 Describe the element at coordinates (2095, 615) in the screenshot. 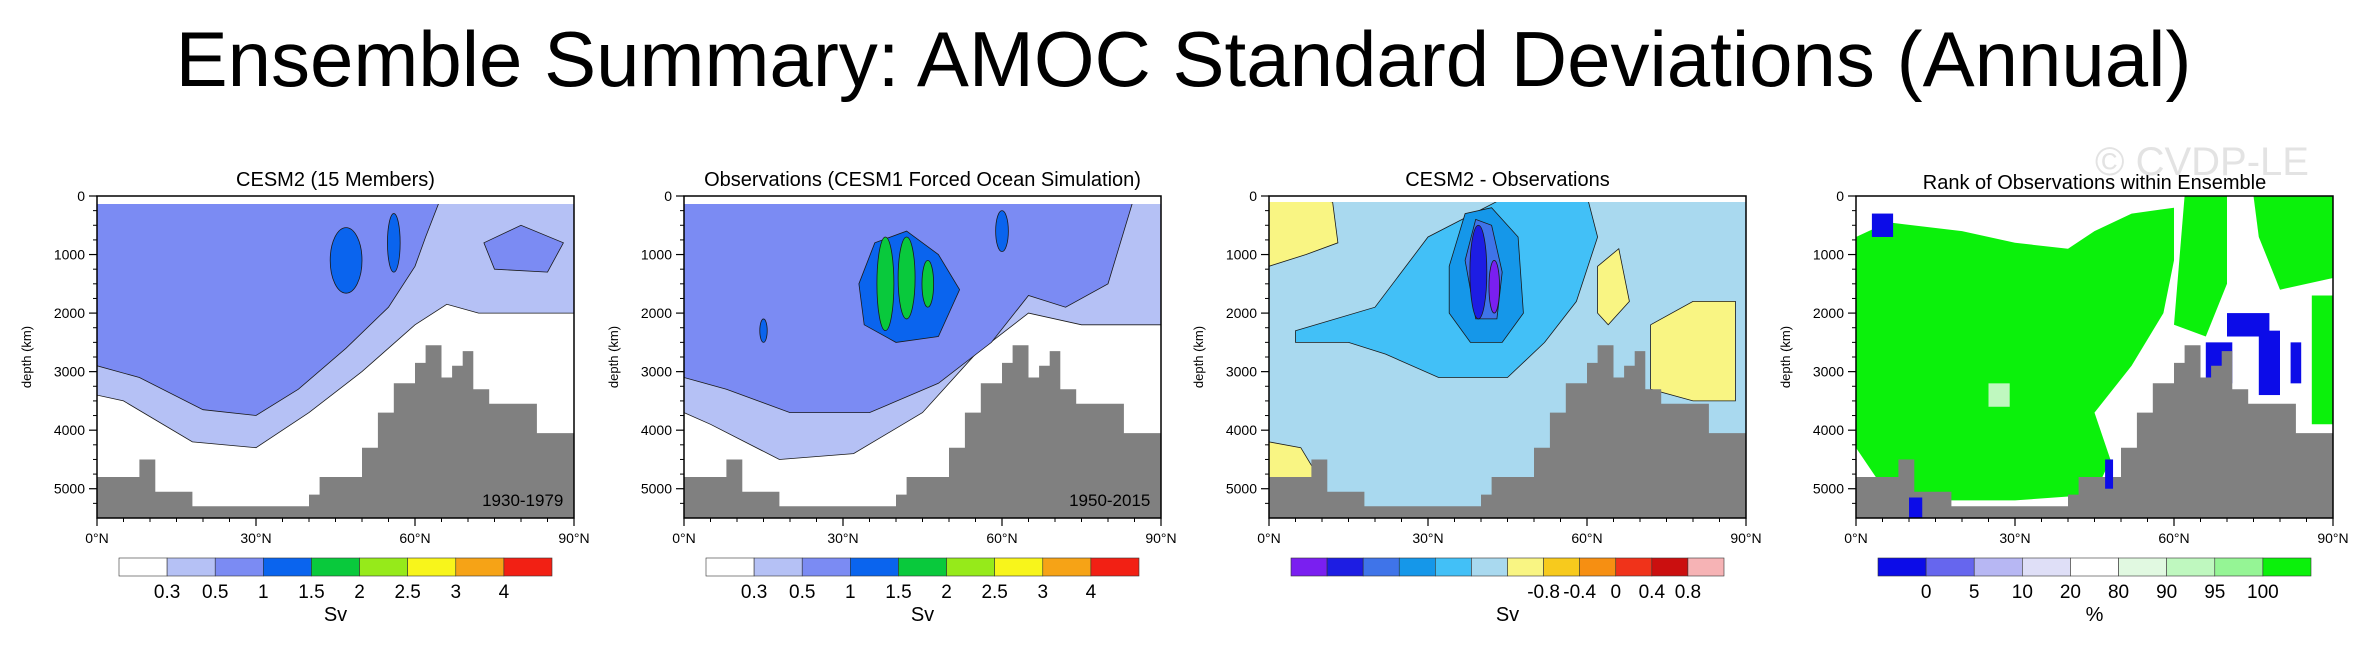

I see `colorbar-units: %` at that location.